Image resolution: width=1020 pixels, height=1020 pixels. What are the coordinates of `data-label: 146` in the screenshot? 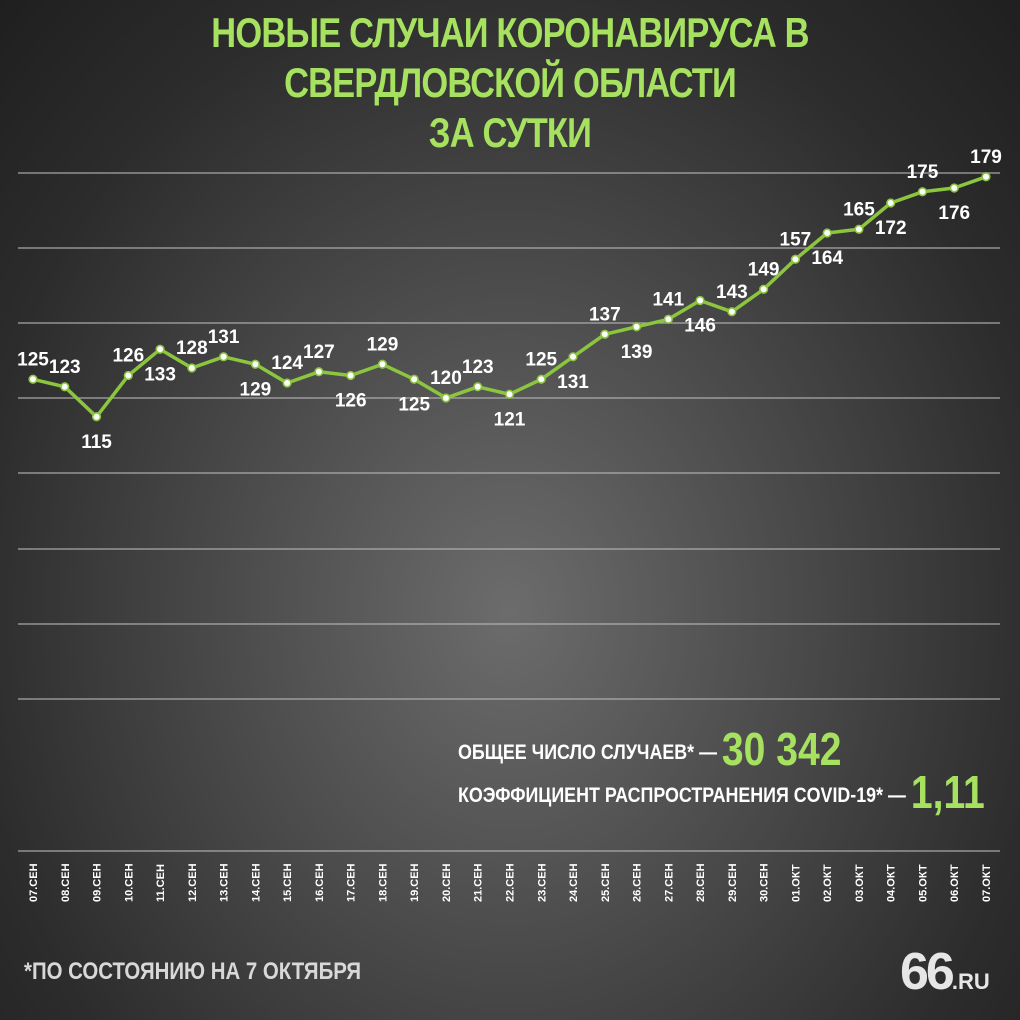 It's located at (700, 326).